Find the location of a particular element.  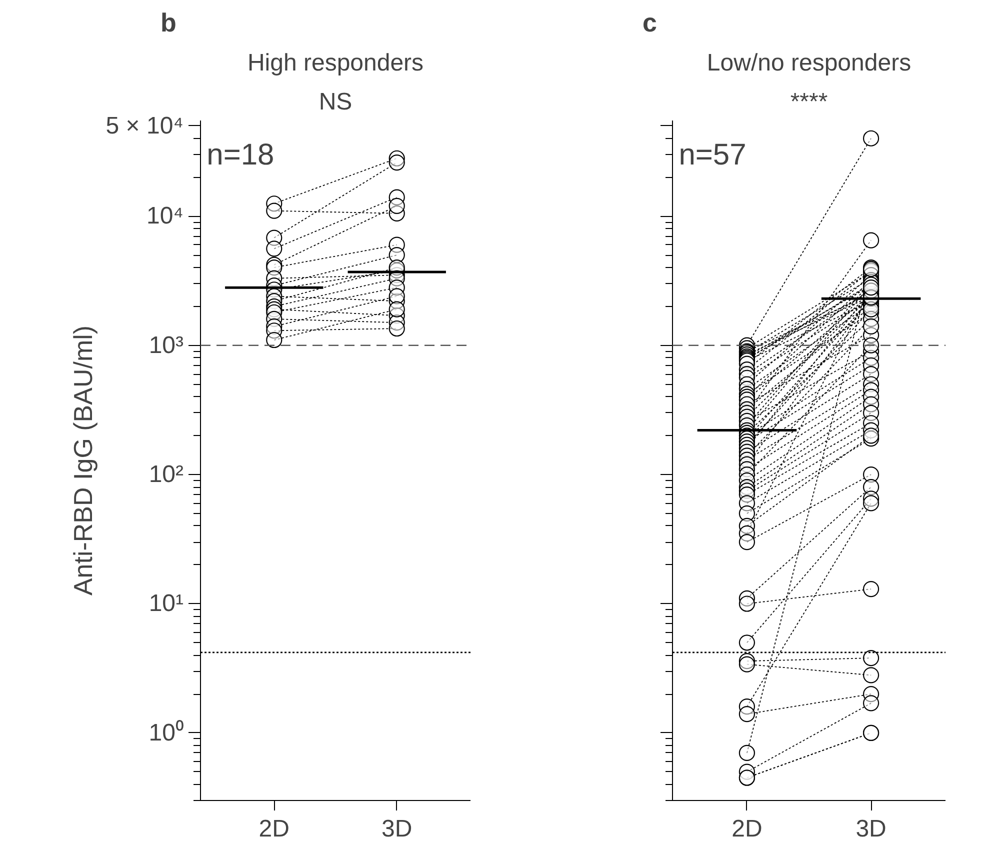

text: NS is located at coordinates (335, 102).